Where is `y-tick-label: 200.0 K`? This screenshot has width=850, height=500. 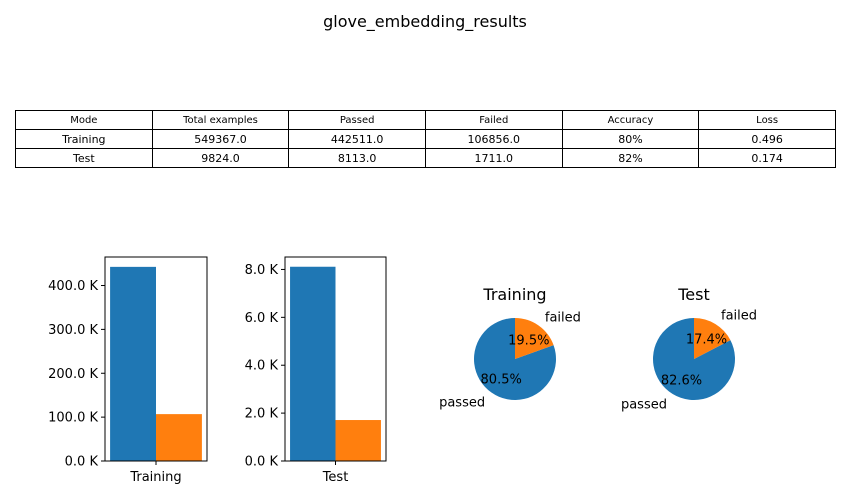 y-tick-label: 200.0 K is located at coordinates (73, 374).